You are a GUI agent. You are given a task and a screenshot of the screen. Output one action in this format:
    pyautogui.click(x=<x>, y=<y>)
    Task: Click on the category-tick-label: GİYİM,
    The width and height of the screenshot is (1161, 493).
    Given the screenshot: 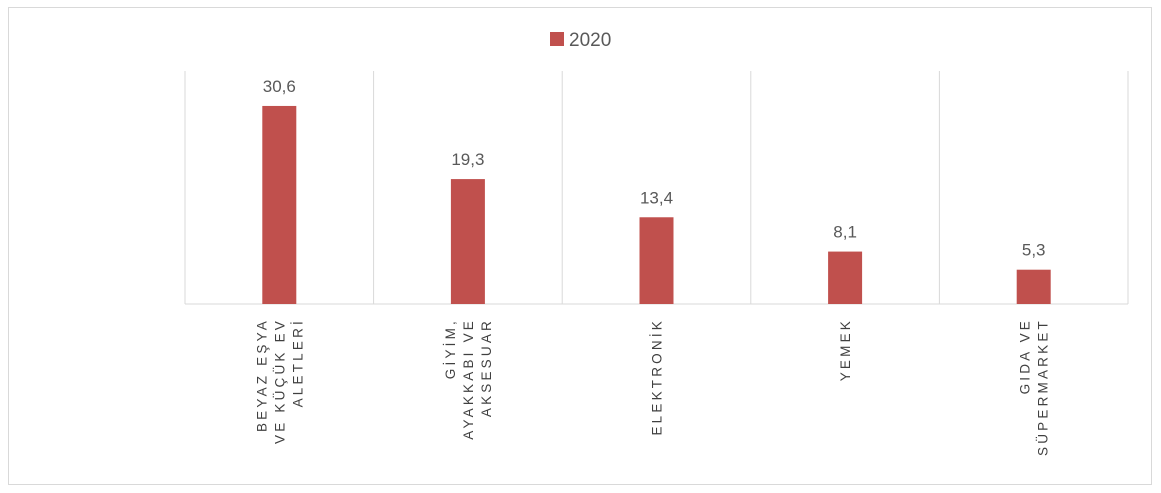 What is the action you would take?
    pyautogui.click(x=450, y=348)
    